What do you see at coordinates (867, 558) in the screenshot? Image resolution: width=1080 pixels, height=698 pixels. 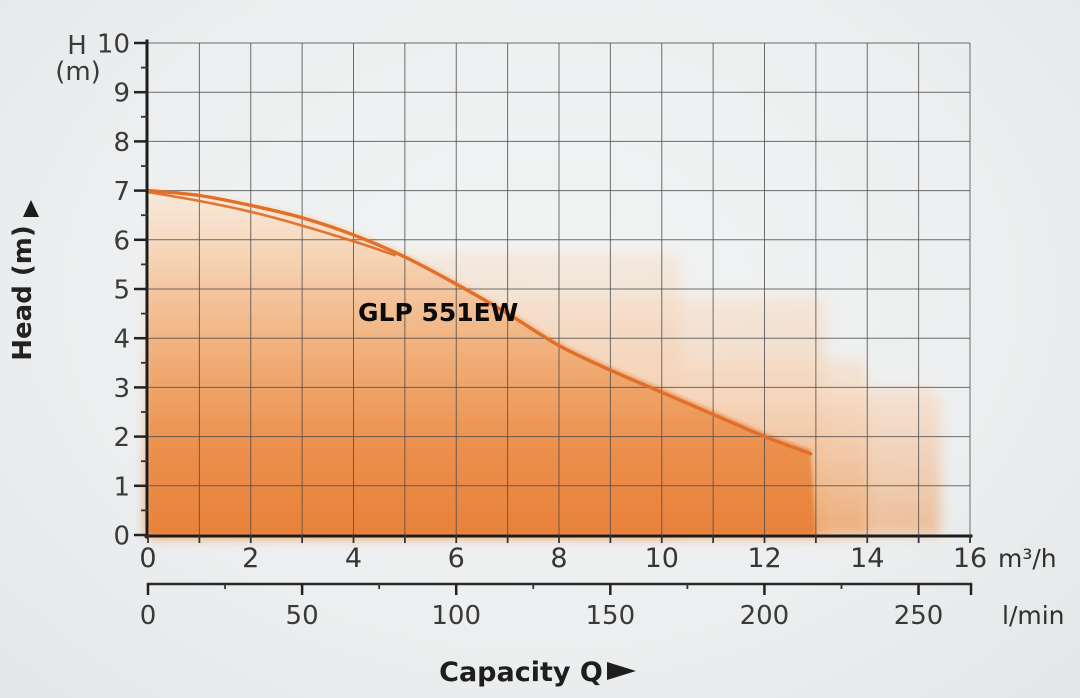 I see `x-tick-label-14: 14` at bounding box center [867, 558].